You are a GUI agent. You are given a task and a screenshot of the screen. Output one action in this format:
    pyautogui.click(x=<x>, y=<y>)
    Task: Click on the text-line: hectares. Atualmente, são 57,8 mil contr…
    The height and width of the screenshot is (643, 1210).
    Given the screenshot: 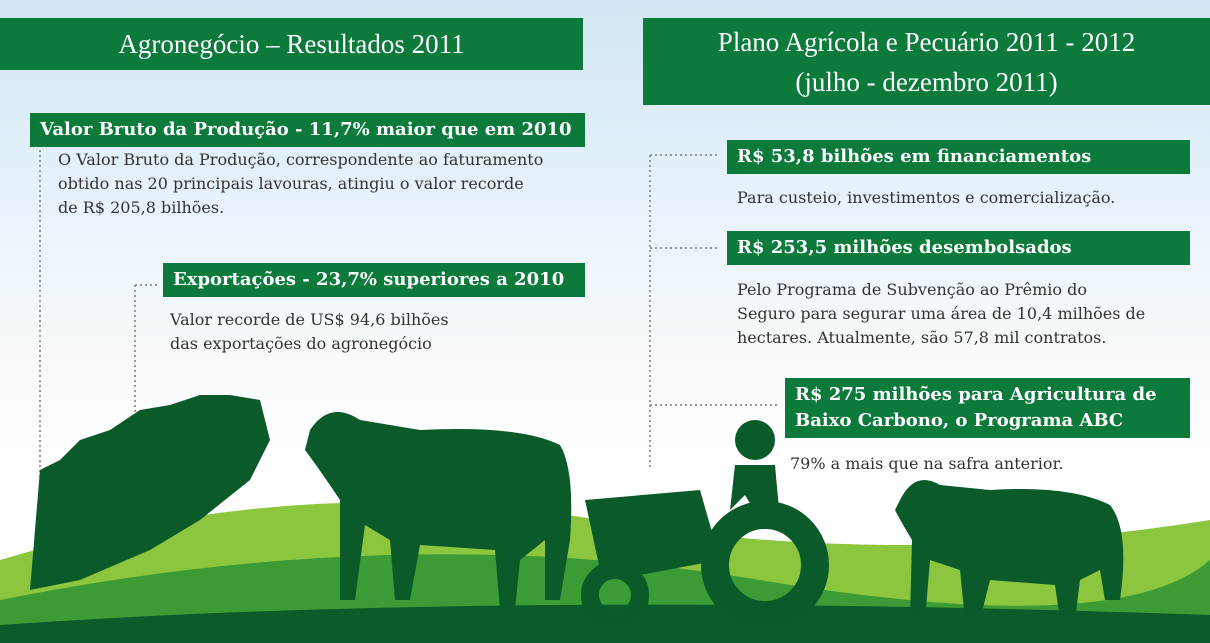 What is the action you would take?
    pyautogui.click(x=922, y=337)
    